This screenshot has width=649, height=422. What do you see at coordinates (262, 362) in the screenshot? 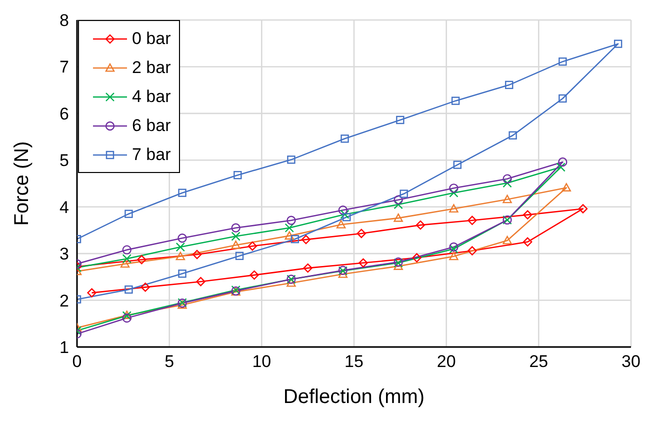
I see `x-tick-label: 10` at bounding box center [262, 362].